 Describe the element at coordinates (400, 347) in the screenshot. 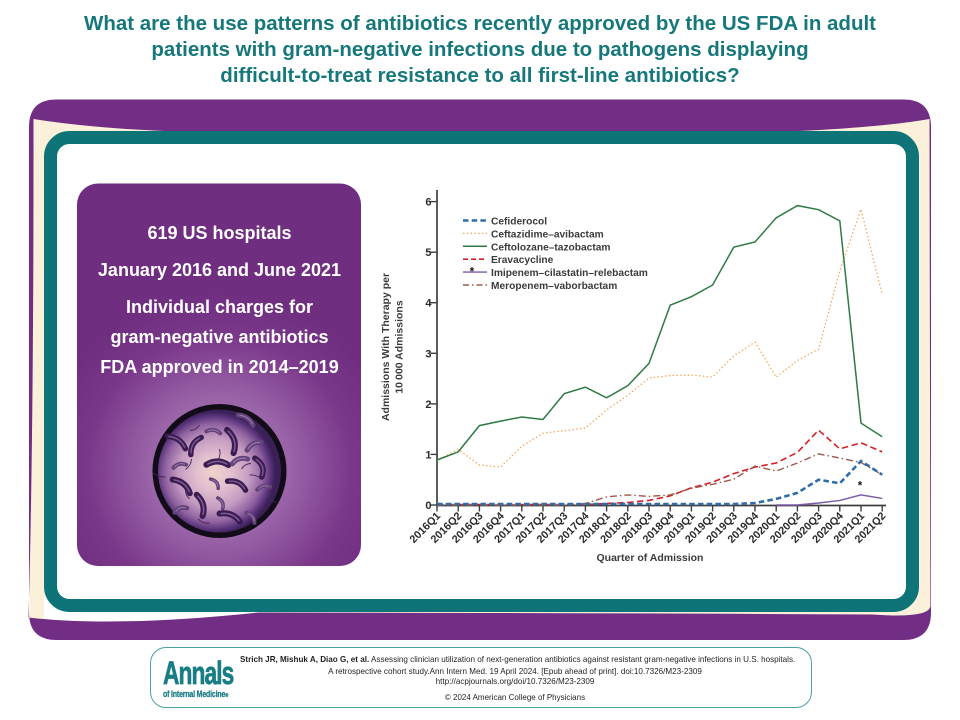

I see `svg-text: 10 000 Admissions` at that location.